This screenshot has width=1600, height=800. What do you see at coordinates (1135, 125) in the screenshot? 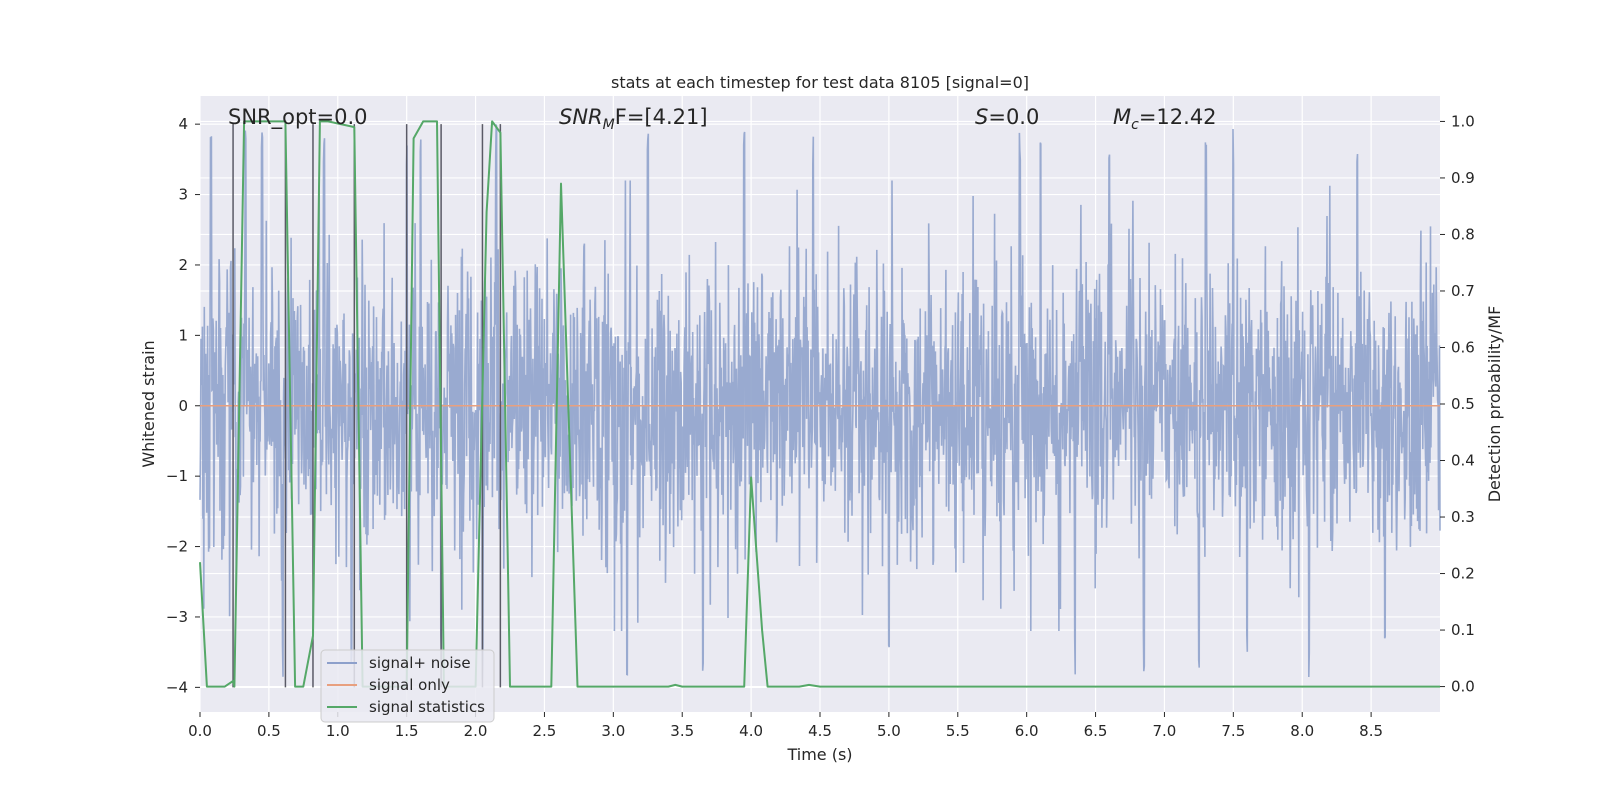
I see `mc-sub: c` at bounding box center [1135, 125].